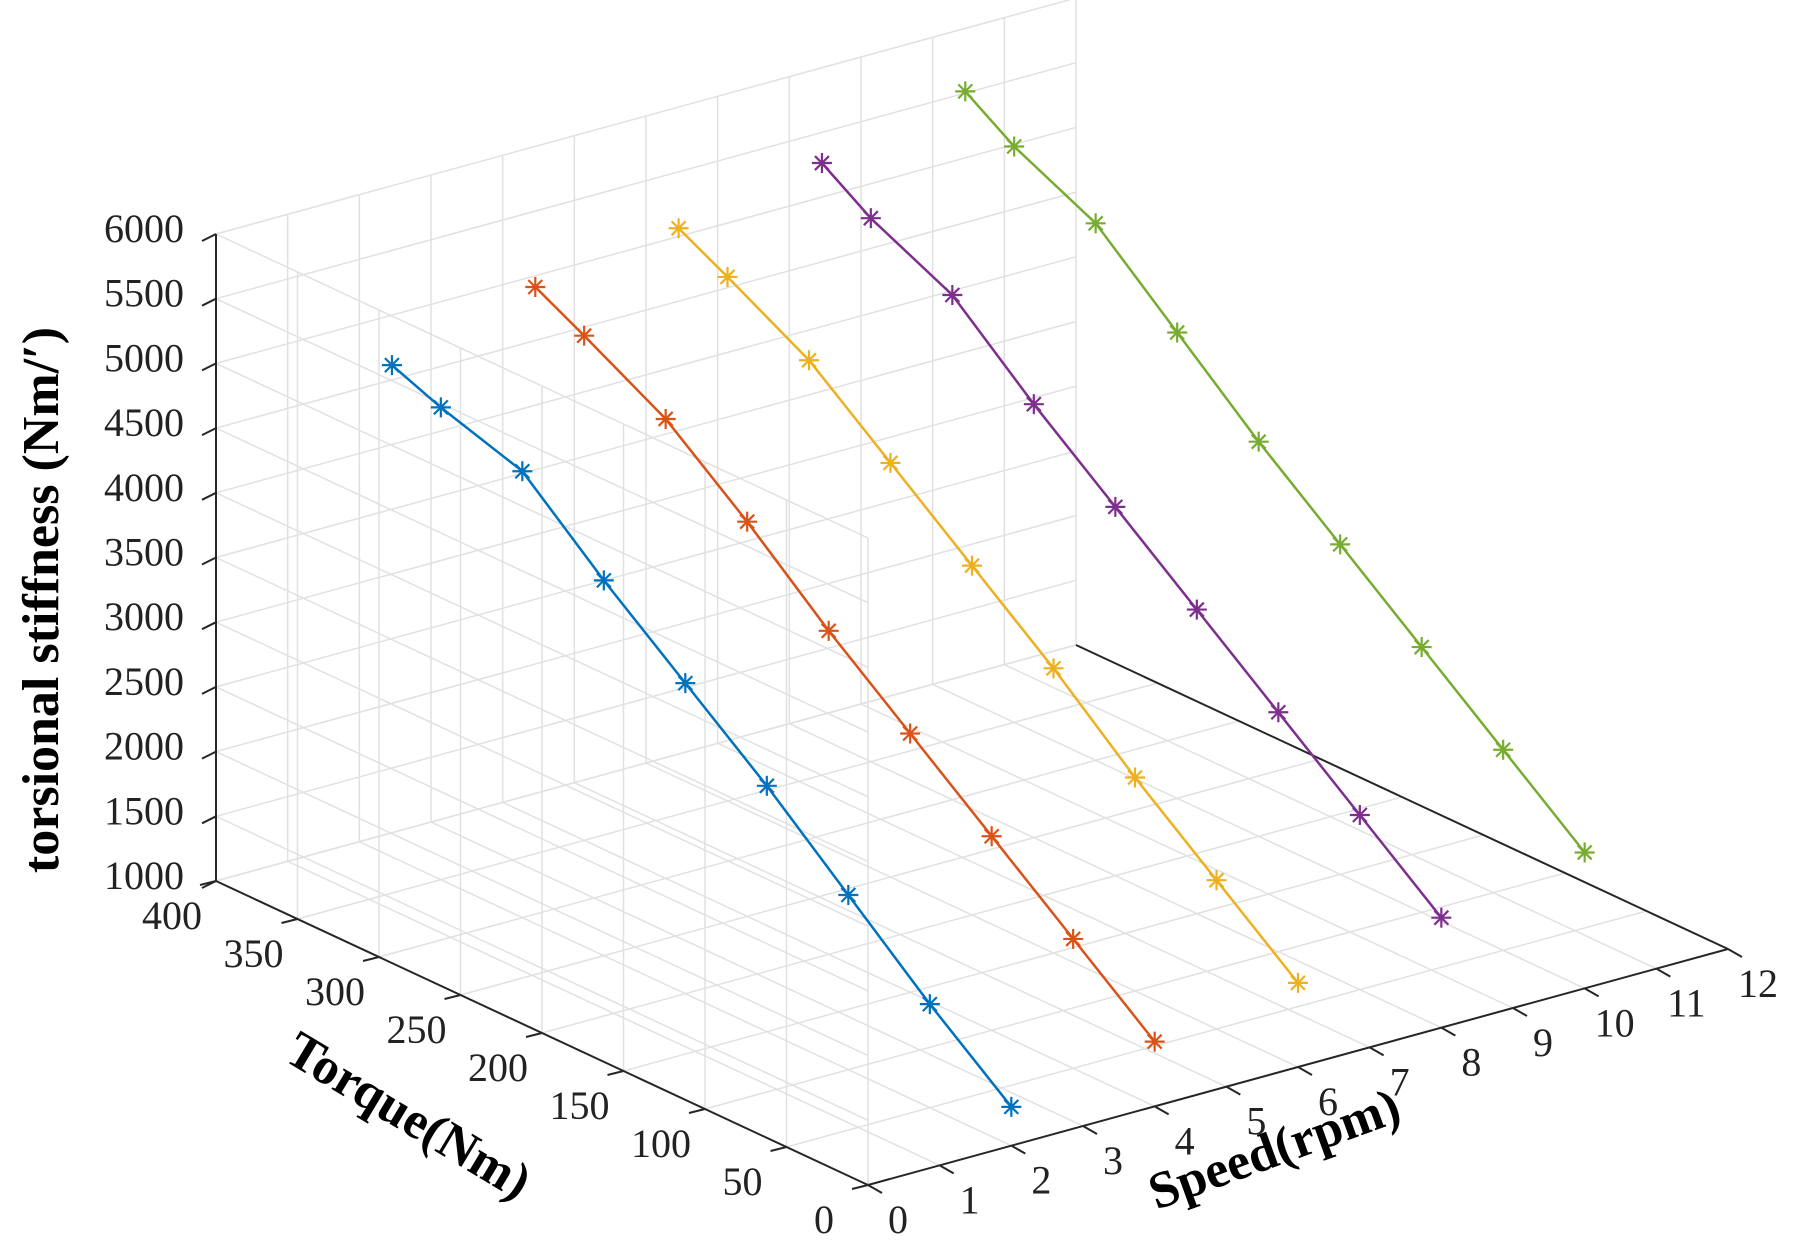 Image resolution: width=1814 pixels, height=1260 pixels. What do you see at coordinates (144, 810) in the screenshot?
I see `z-tick-label: 1500` at bounding box center [144, 810].